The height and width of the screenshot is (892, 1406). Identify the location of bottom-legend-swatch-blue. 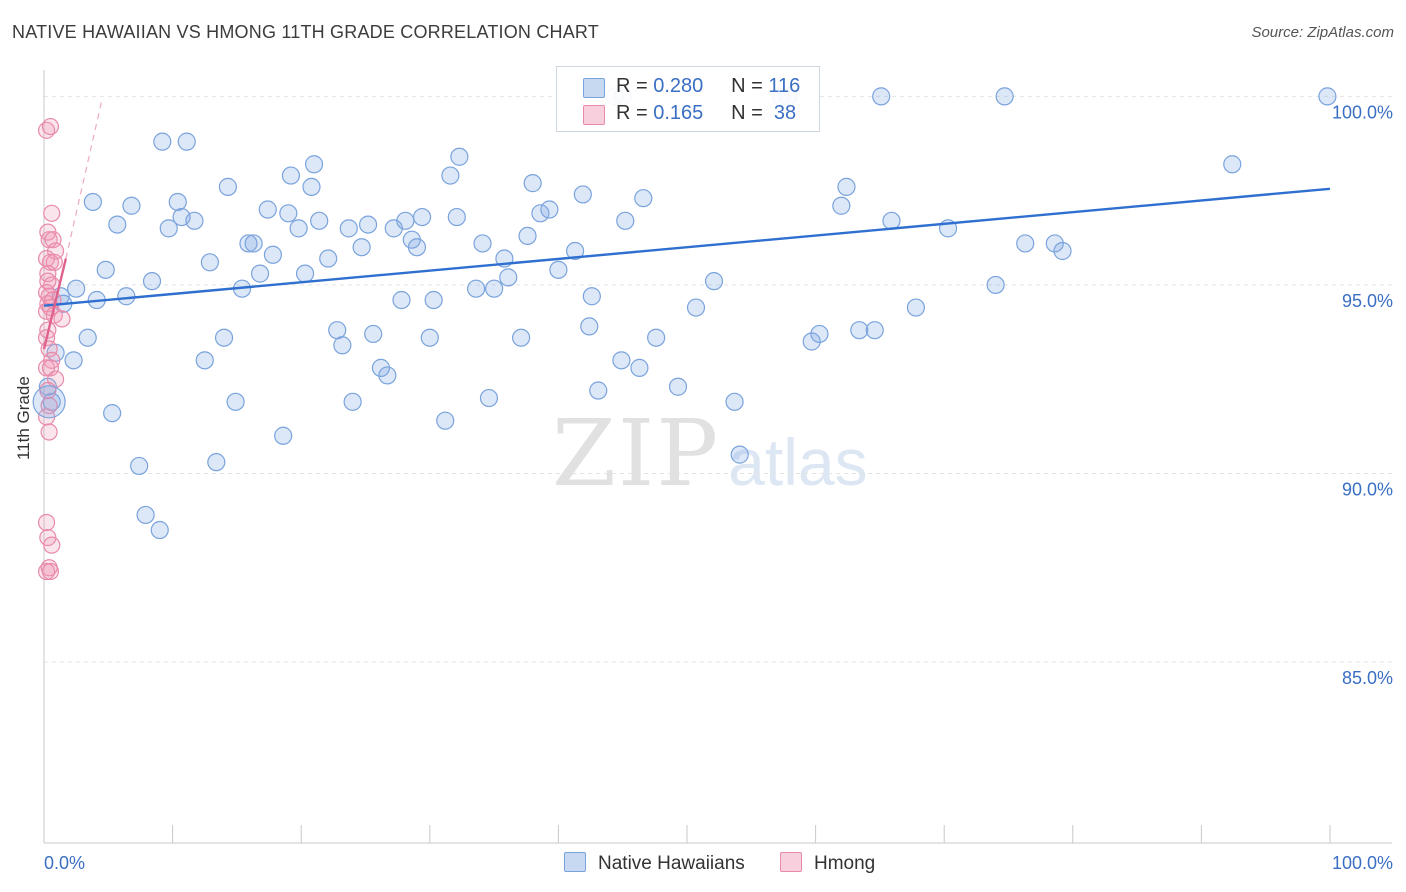
(575, 862).